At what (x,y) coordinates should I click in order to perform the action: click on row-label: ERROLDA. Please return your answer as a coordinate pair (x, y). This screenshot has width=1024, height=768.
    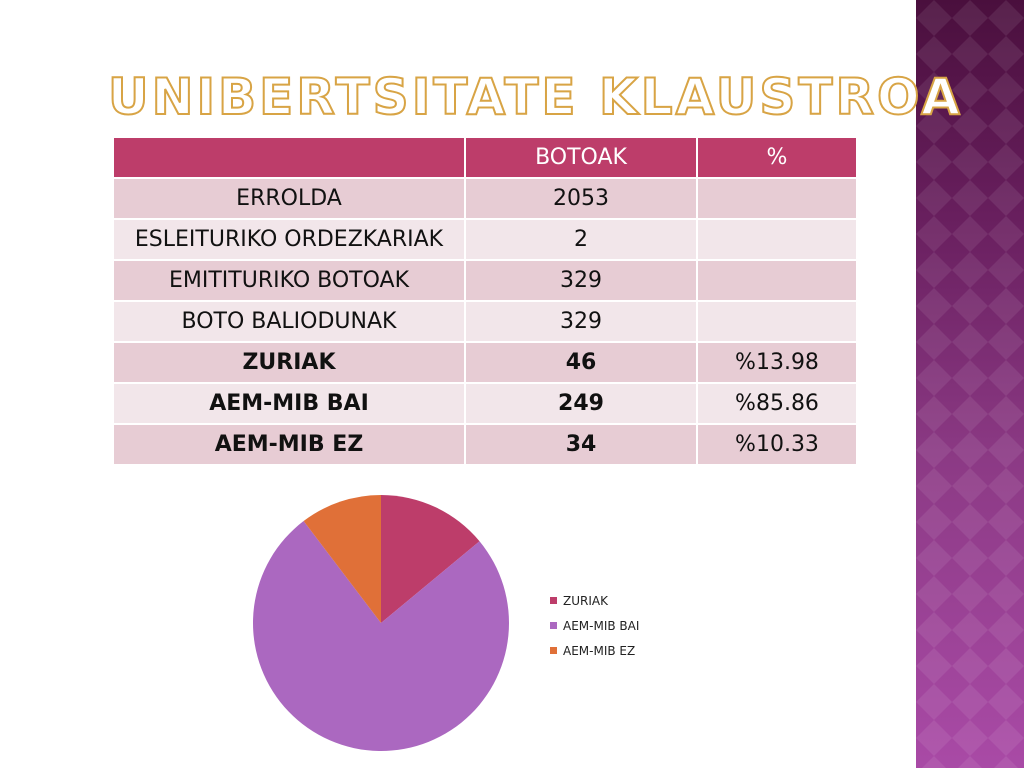
    Looking at the image, I should click on (289, 198).